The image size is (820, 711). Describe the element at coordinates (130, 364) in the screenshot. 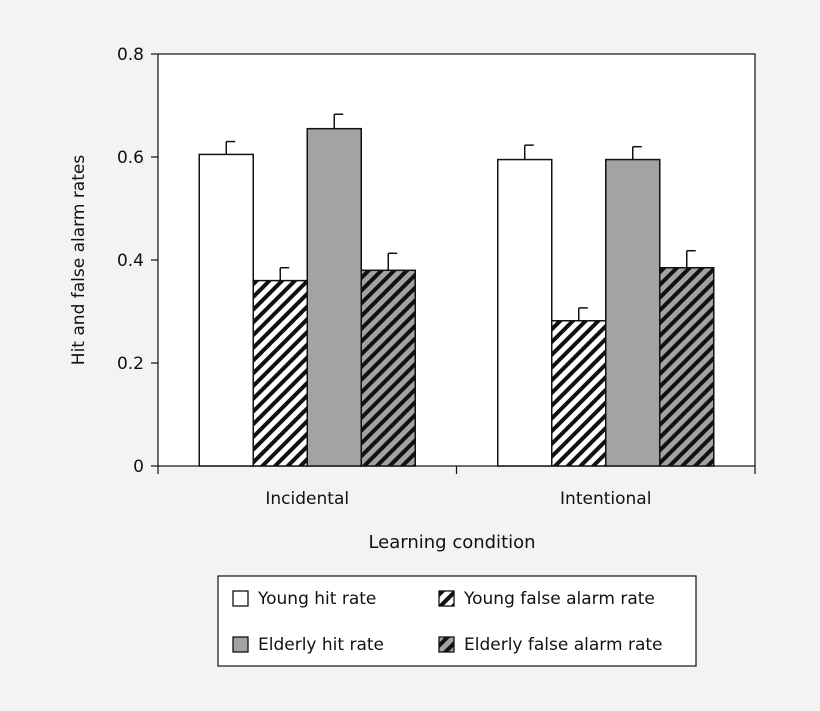

I see `y-tick-label: 0.2` at that location.